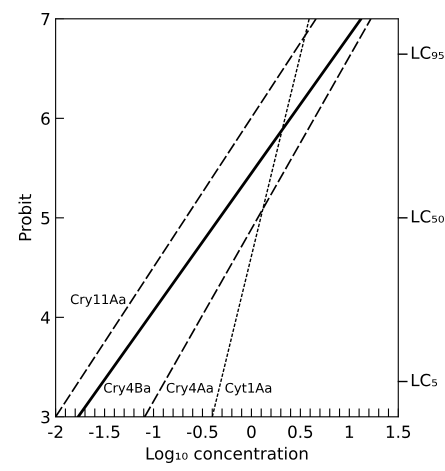  Describe the element at coordinates (55, 431) in the screenshot. I see `x-tick-label: -2` at that location.